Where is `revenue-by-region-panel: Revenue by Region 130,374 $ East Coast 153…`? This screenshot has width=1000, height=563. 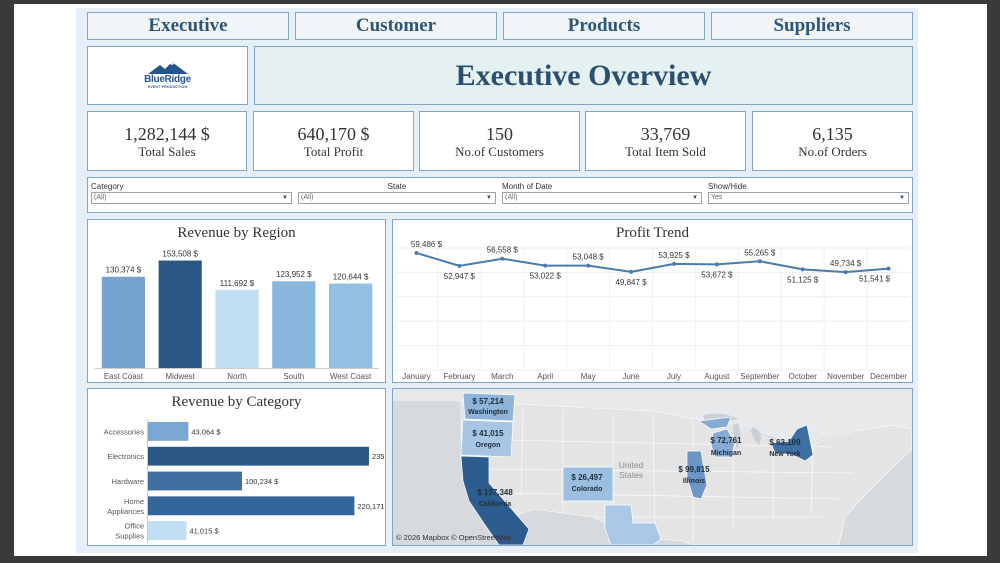 revenue-by-region-panel: Revenue by Region 130,374 $ East Coast 153… is located at coordinates (236, 301).